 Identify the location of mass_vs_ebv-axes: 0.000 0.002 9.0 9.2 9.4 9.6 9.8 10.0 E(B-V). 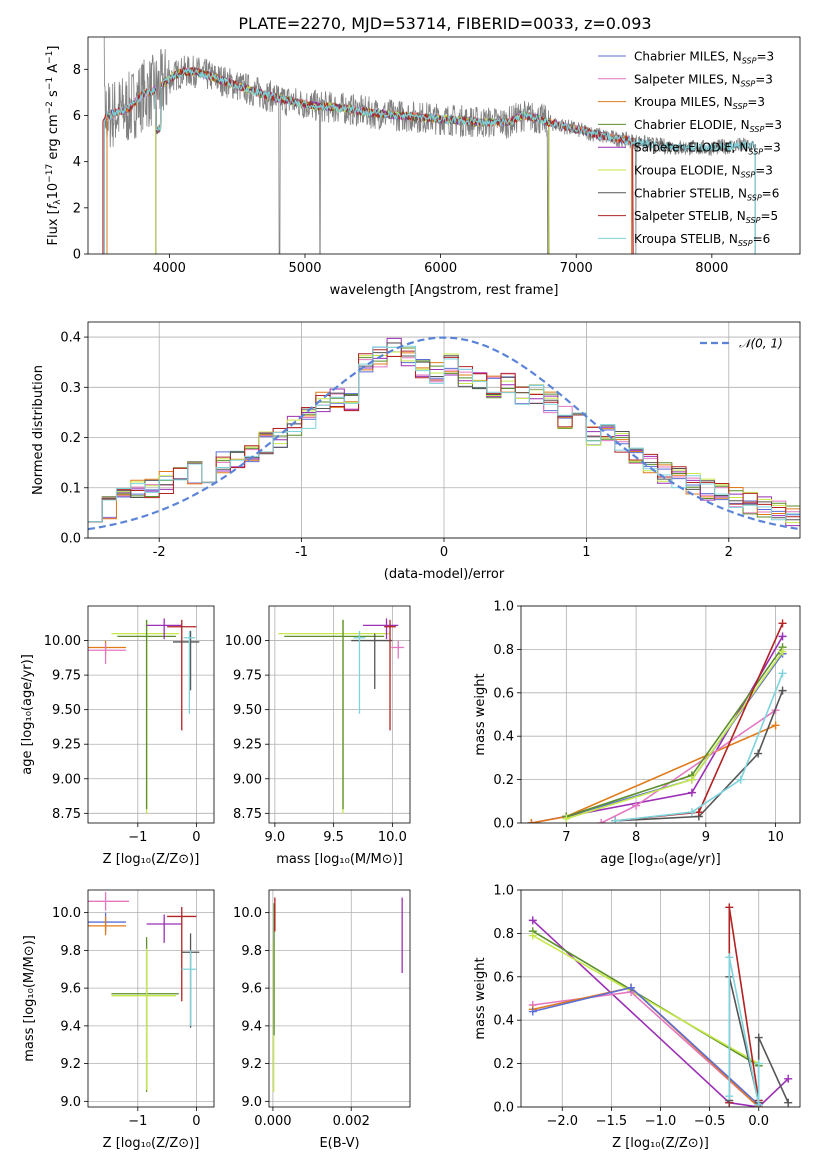
(322, 1020).